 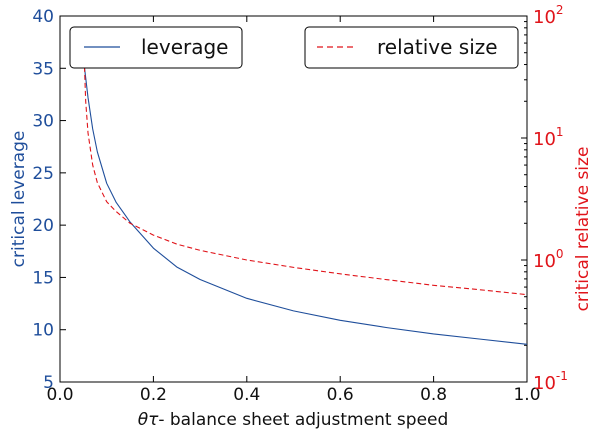 I want to click on y-right-tick-exponent: 0, so click(x=560, y=254).